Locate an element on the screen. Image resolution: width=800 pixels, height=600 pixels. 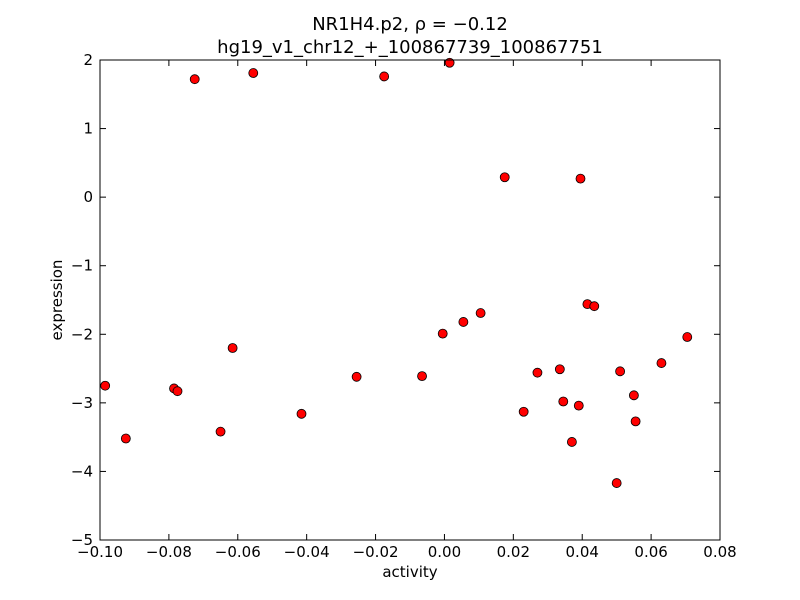
x-tick-label: −0.06 is located at coordinates (238, 552).